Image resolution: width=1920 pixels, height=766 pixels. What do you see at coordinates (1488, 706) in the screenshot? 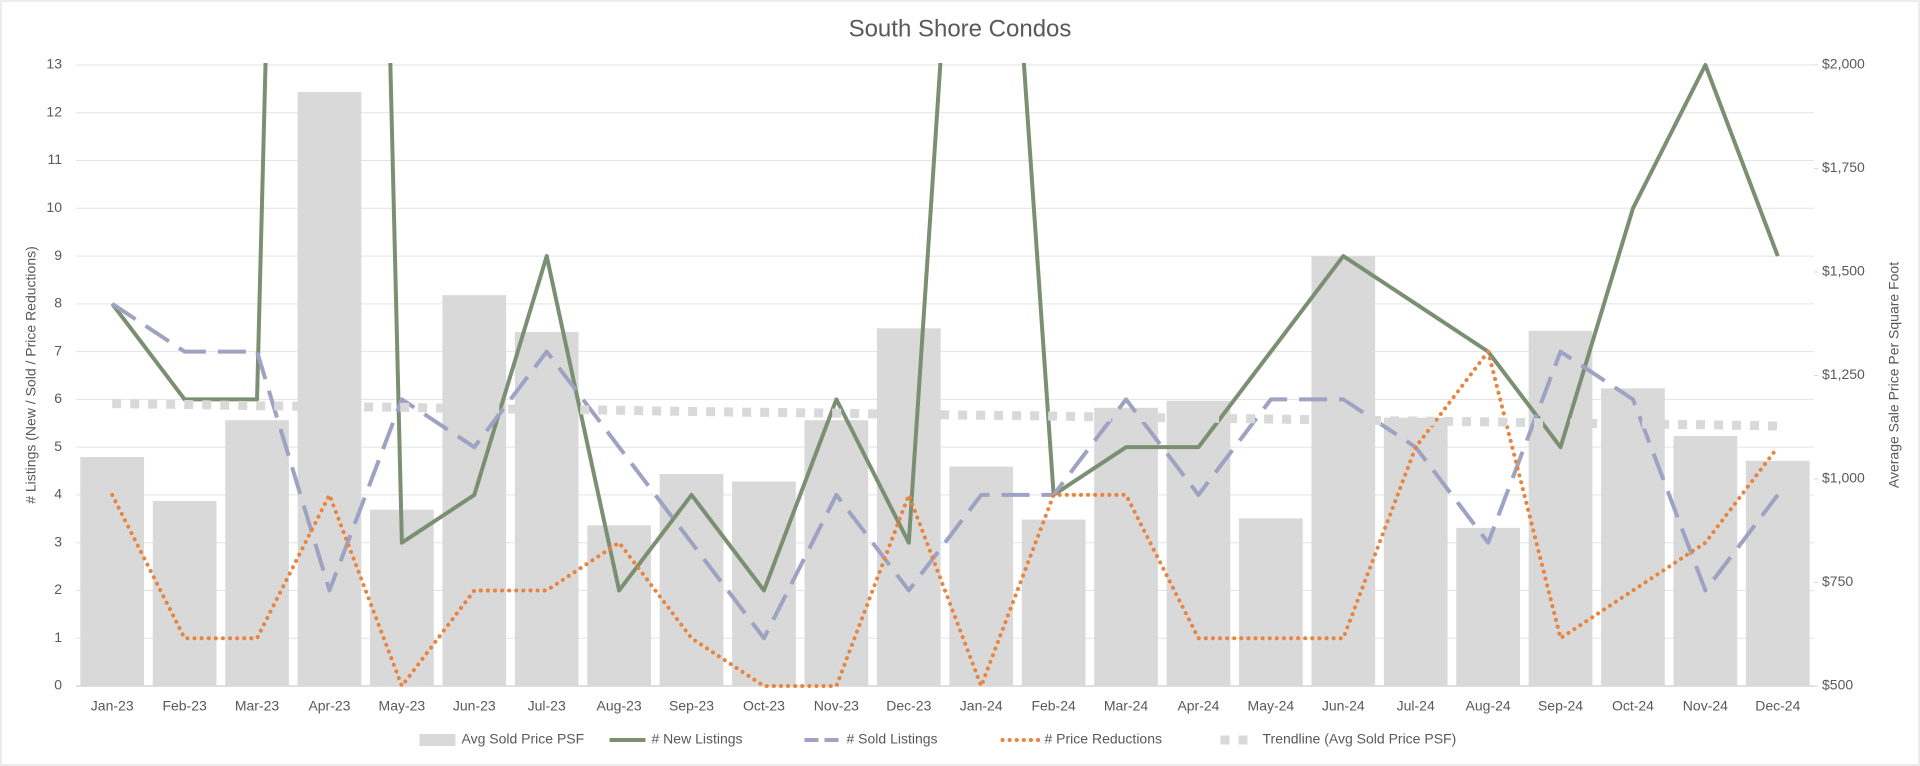
I see `x-tick-label: Aug-24` at bounding box center [1488, 706].